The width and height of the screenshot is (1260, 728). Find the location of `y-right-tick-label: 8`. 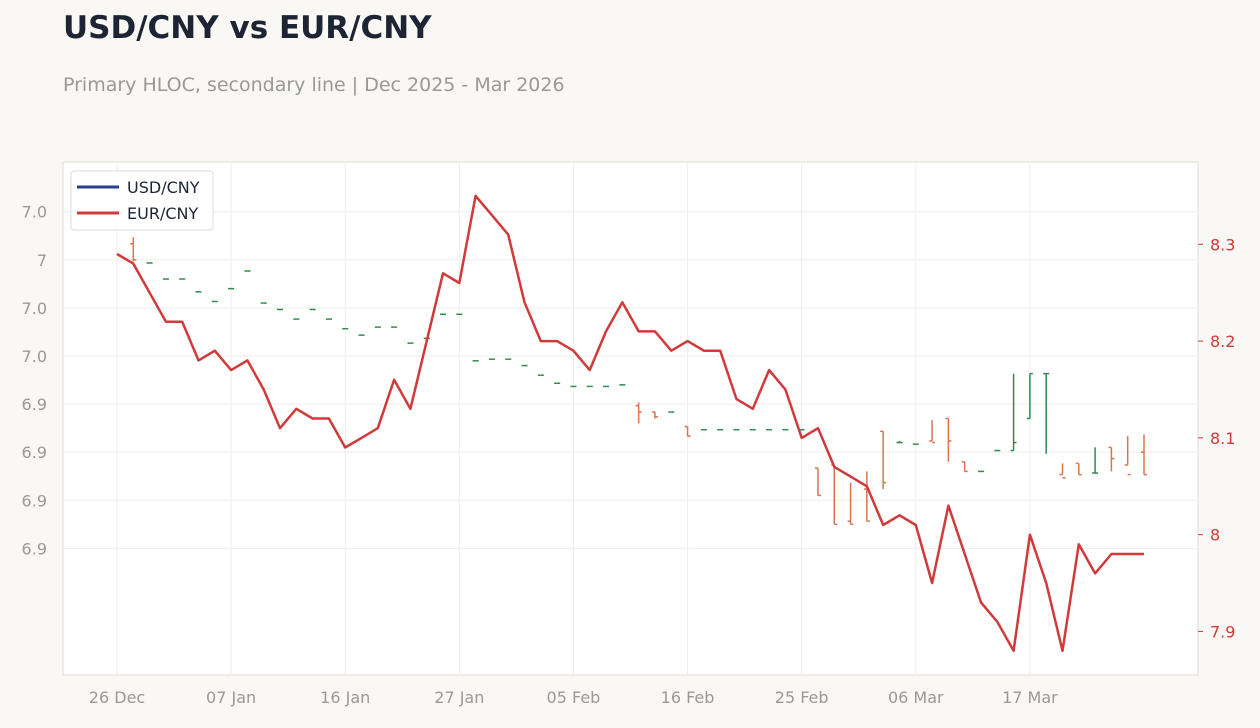

y-right-tick-label: 8 is located at coordinates (1215, 535).